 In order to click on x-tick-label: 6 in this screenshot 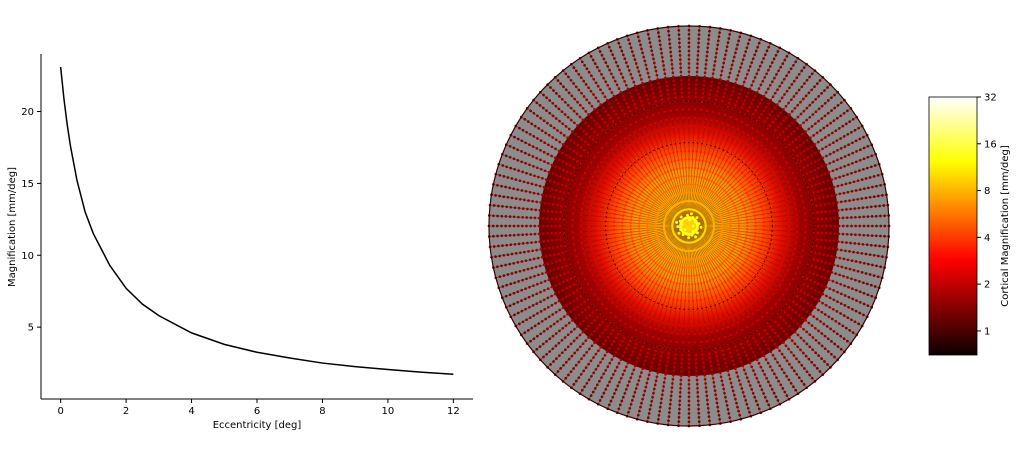, I will do `click(257, 411)`.